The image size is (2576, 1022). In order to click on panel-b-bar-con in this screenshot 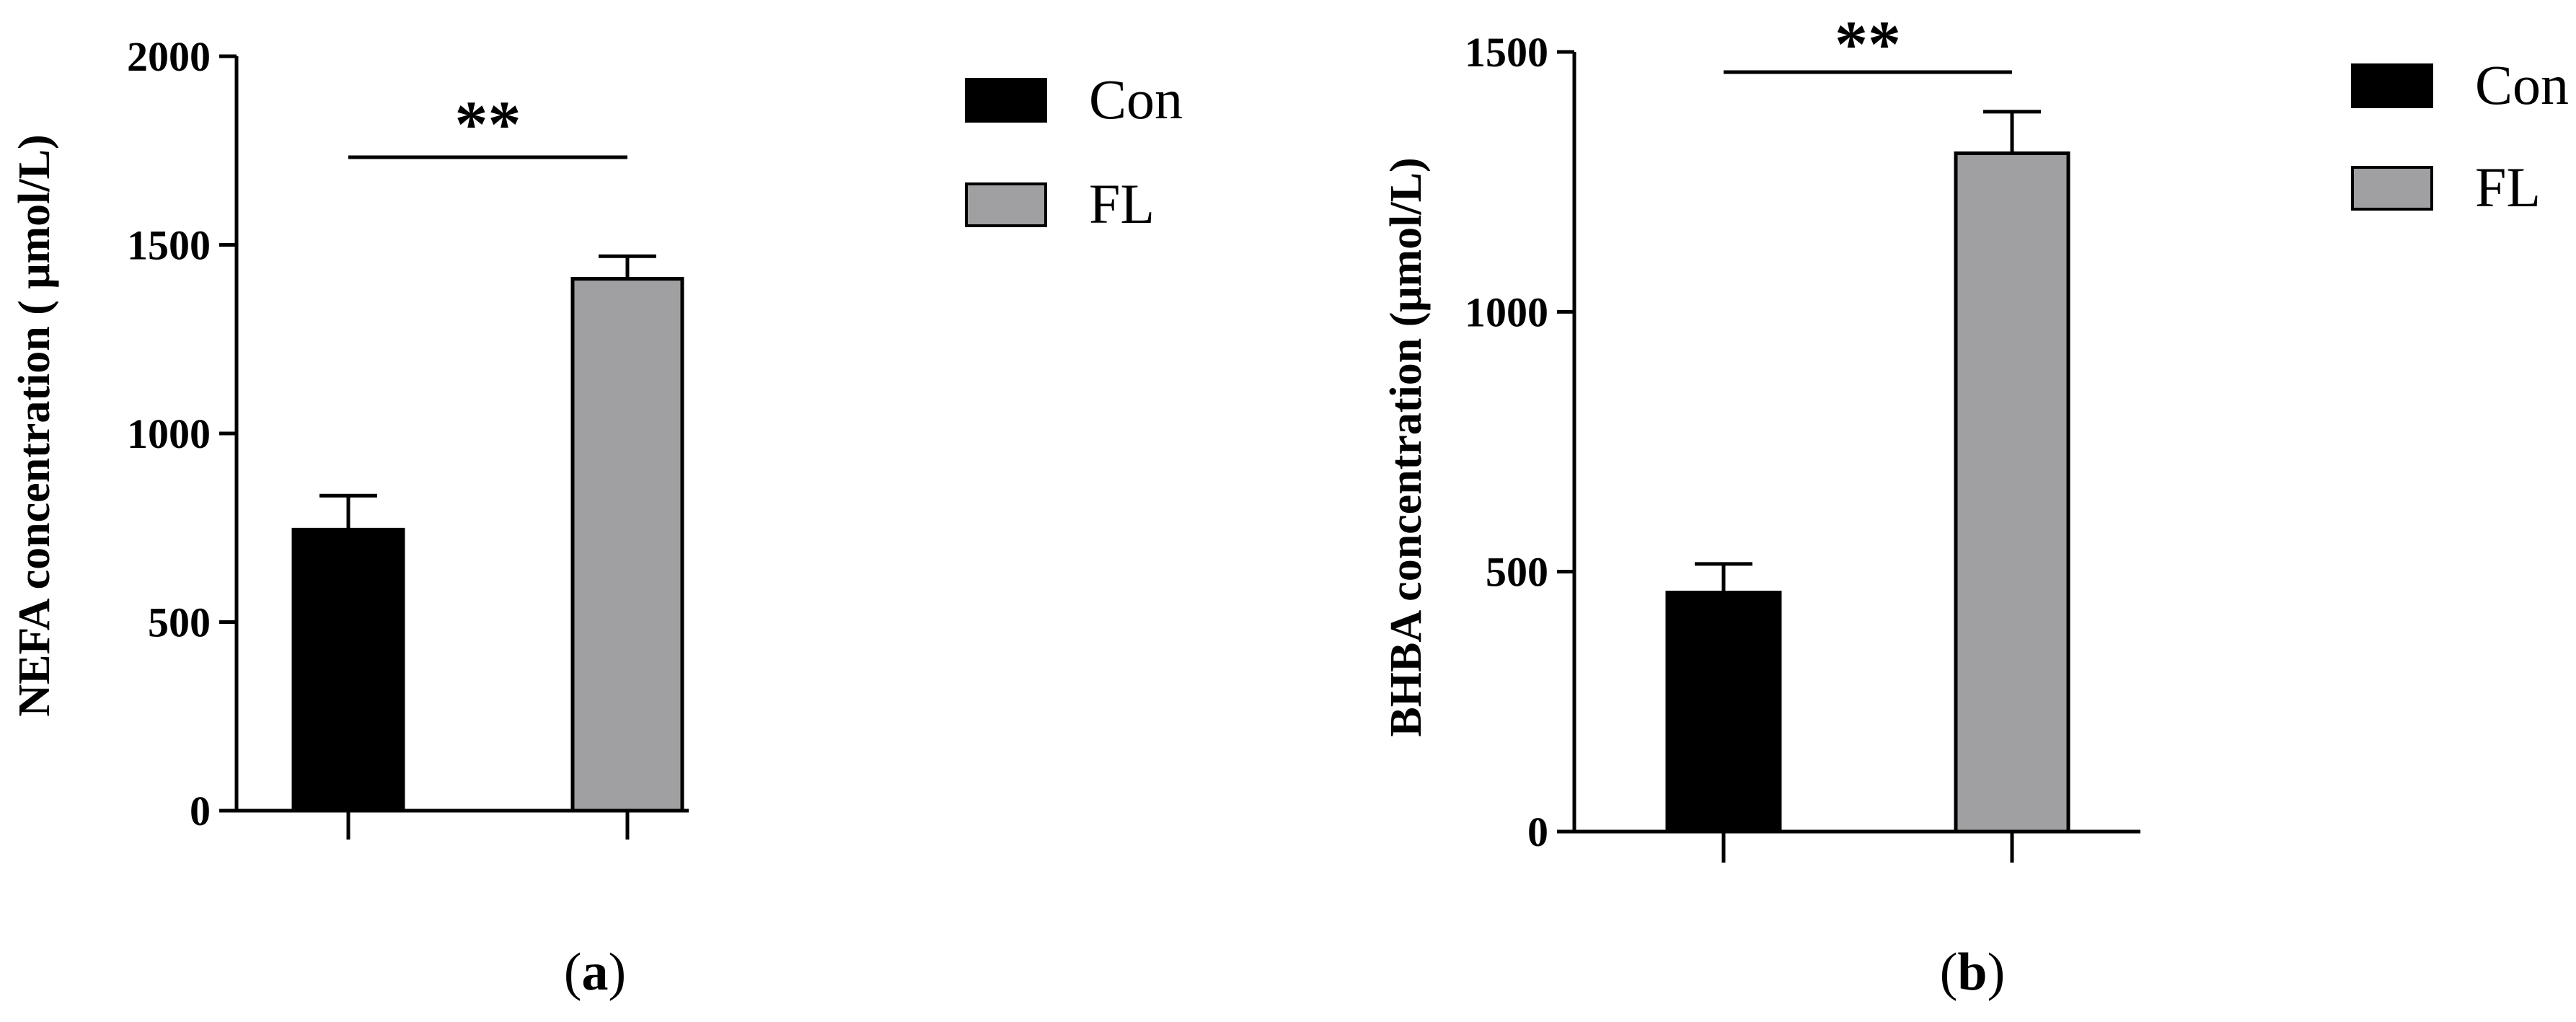, I will do `click(1723, 712)`.